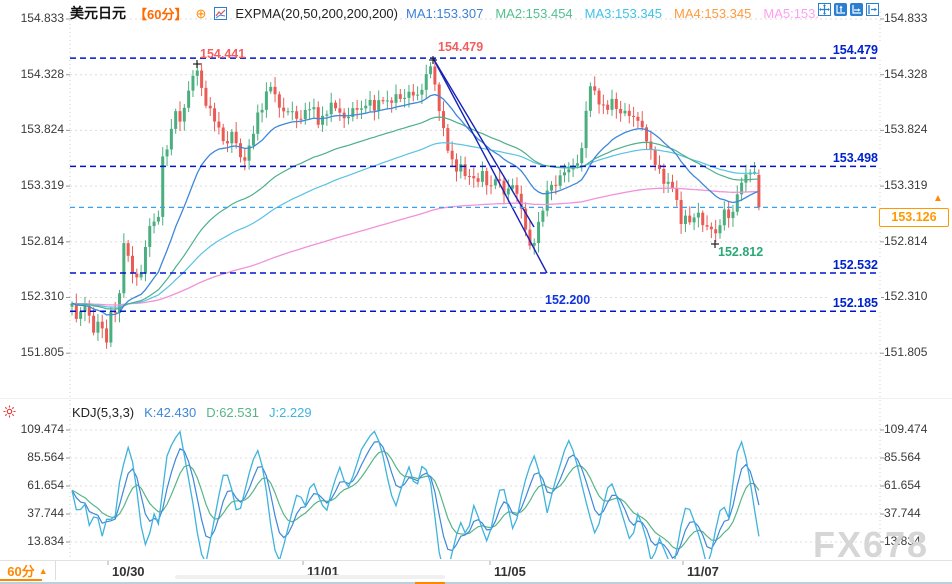 This screenshot has height=584, width=952. What do you see at coordinates (906, 129) in the screenshot?
I see `price-axis-label-right: 153.824` at bounding box center [906, 129].